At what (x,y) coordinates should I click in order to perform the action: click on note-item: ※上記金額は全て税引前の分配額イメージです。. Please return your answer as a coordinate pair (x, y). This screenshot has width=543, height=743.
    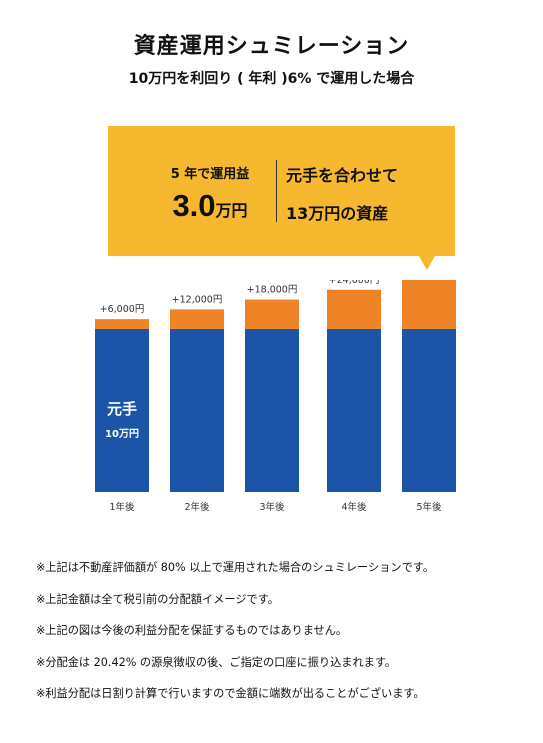
    Looking at the image, I should click on (157, 599).